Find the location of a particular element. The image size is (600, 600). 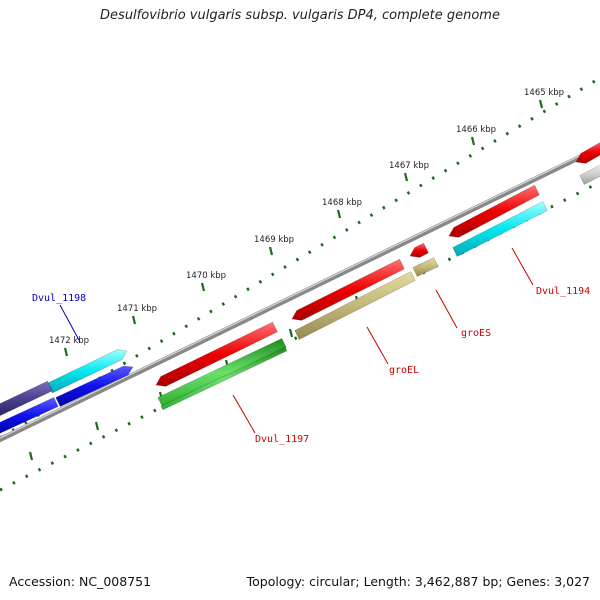

feature-dvul-1198-minus is located at coordinates (94, 386).